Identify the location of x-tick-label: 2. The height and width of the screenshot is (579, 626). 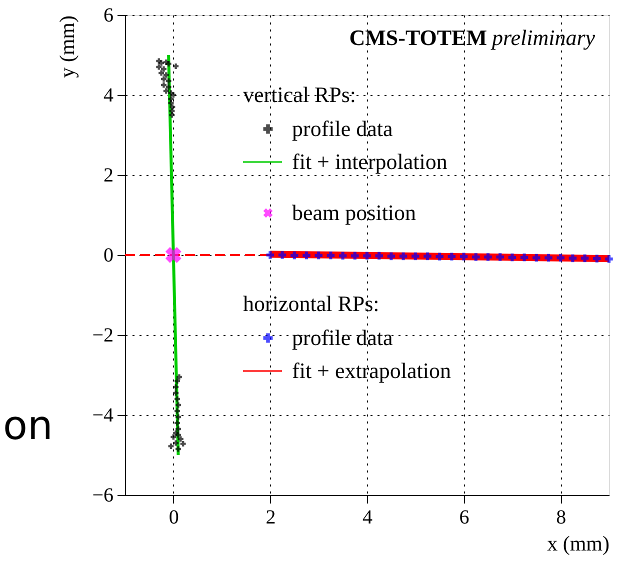
(271, 517).